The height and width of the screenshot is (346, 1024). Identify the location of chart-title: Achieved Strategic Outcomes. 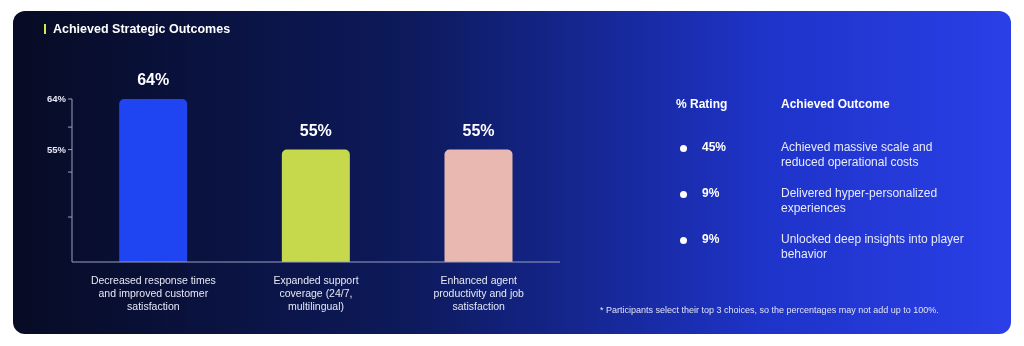
(142, 29).